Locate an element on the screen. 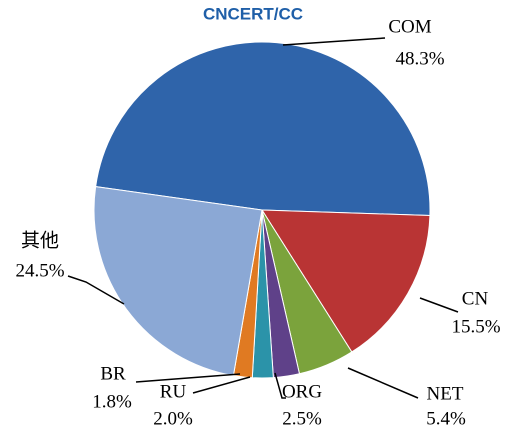  slice-label: BR is located at coordinates (113, 373).